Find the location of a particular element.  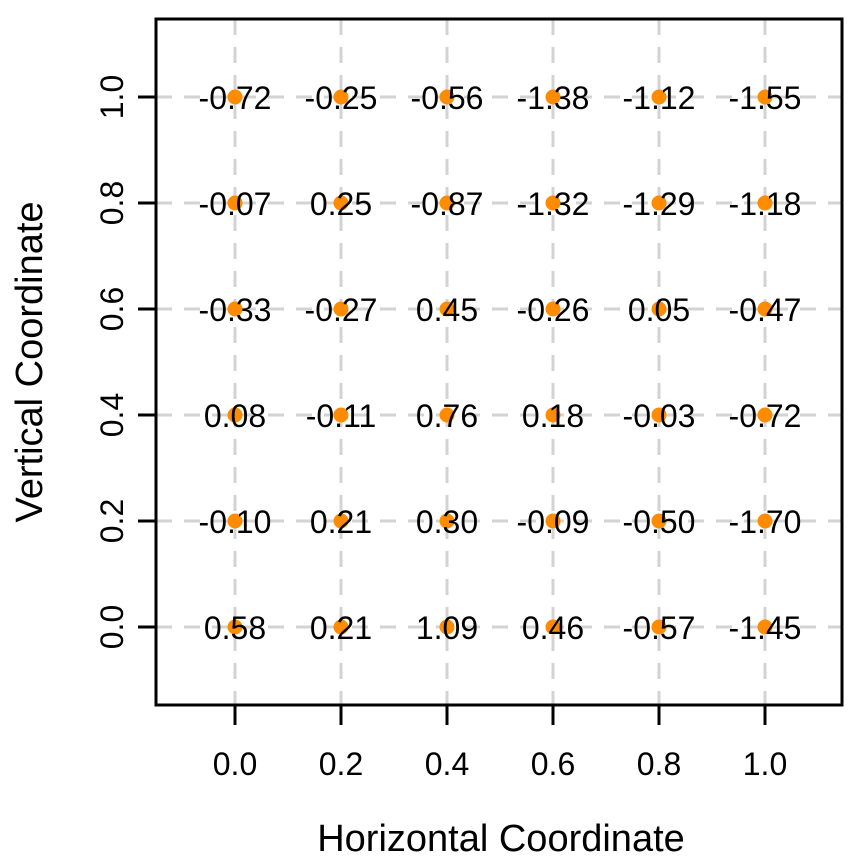

data-point-label: -0.47 is located at coordinates (765, 310).